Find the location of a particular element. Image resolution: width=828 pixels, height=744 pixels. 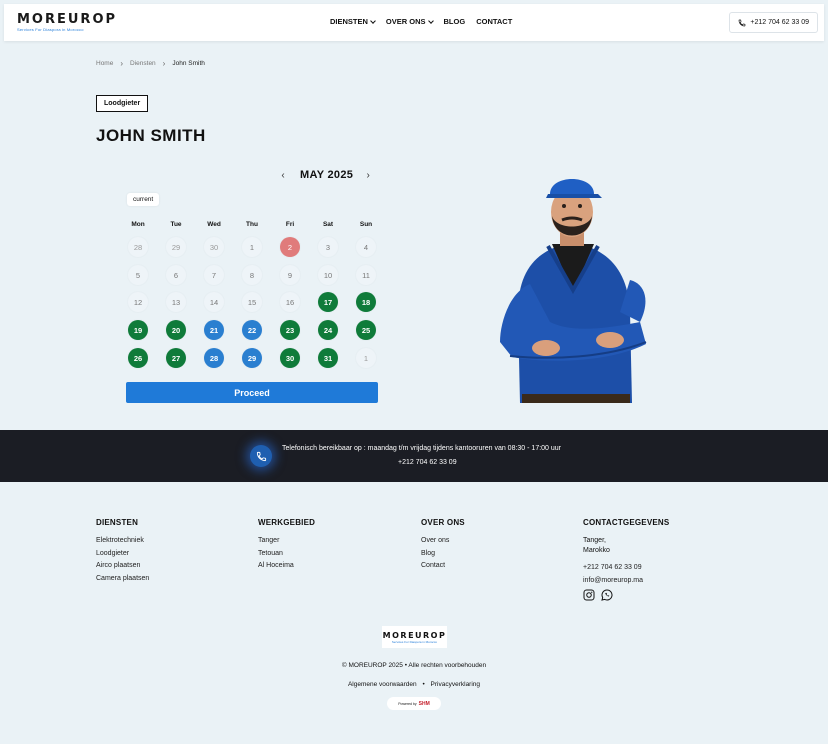

legal-links: Algemene voorwaarden • Privacyverklaring is located at coordinates (414, 684).